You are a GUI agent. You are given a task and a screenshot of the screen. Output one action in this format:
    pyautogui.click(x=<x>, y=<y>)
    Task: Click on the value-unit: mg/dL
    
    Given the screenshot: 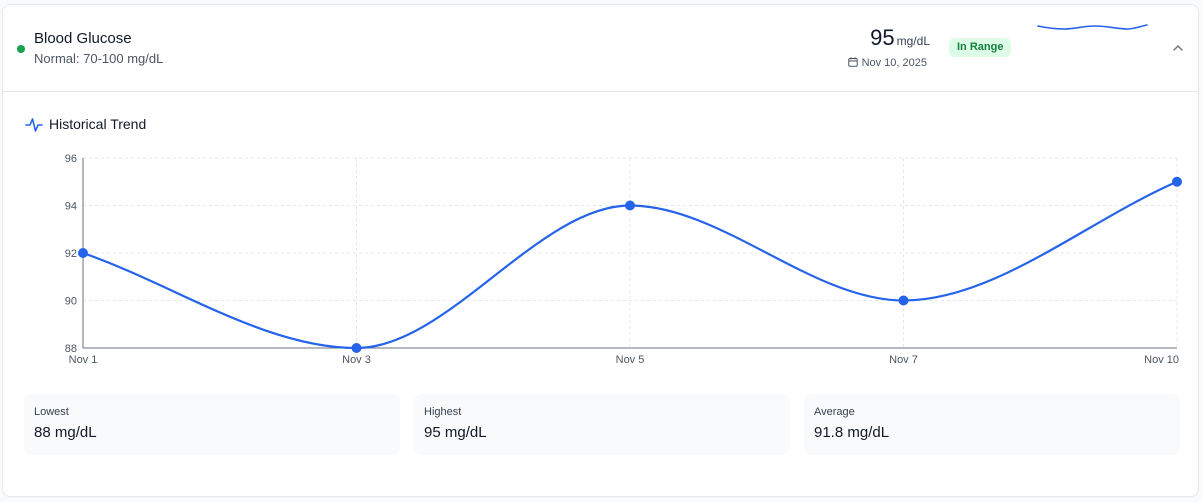 What is the action you would take?
    pyautogui.click(x=913, y=41)
    